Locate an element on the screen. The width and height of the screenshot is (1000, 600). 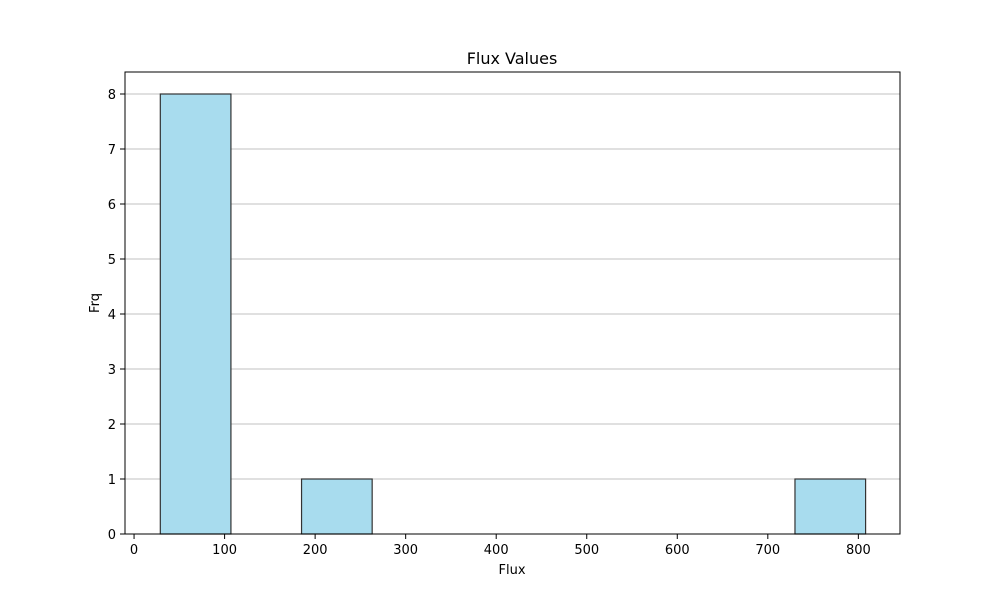
x-tick-label-0: 0 is located at coordinates (134, 550).